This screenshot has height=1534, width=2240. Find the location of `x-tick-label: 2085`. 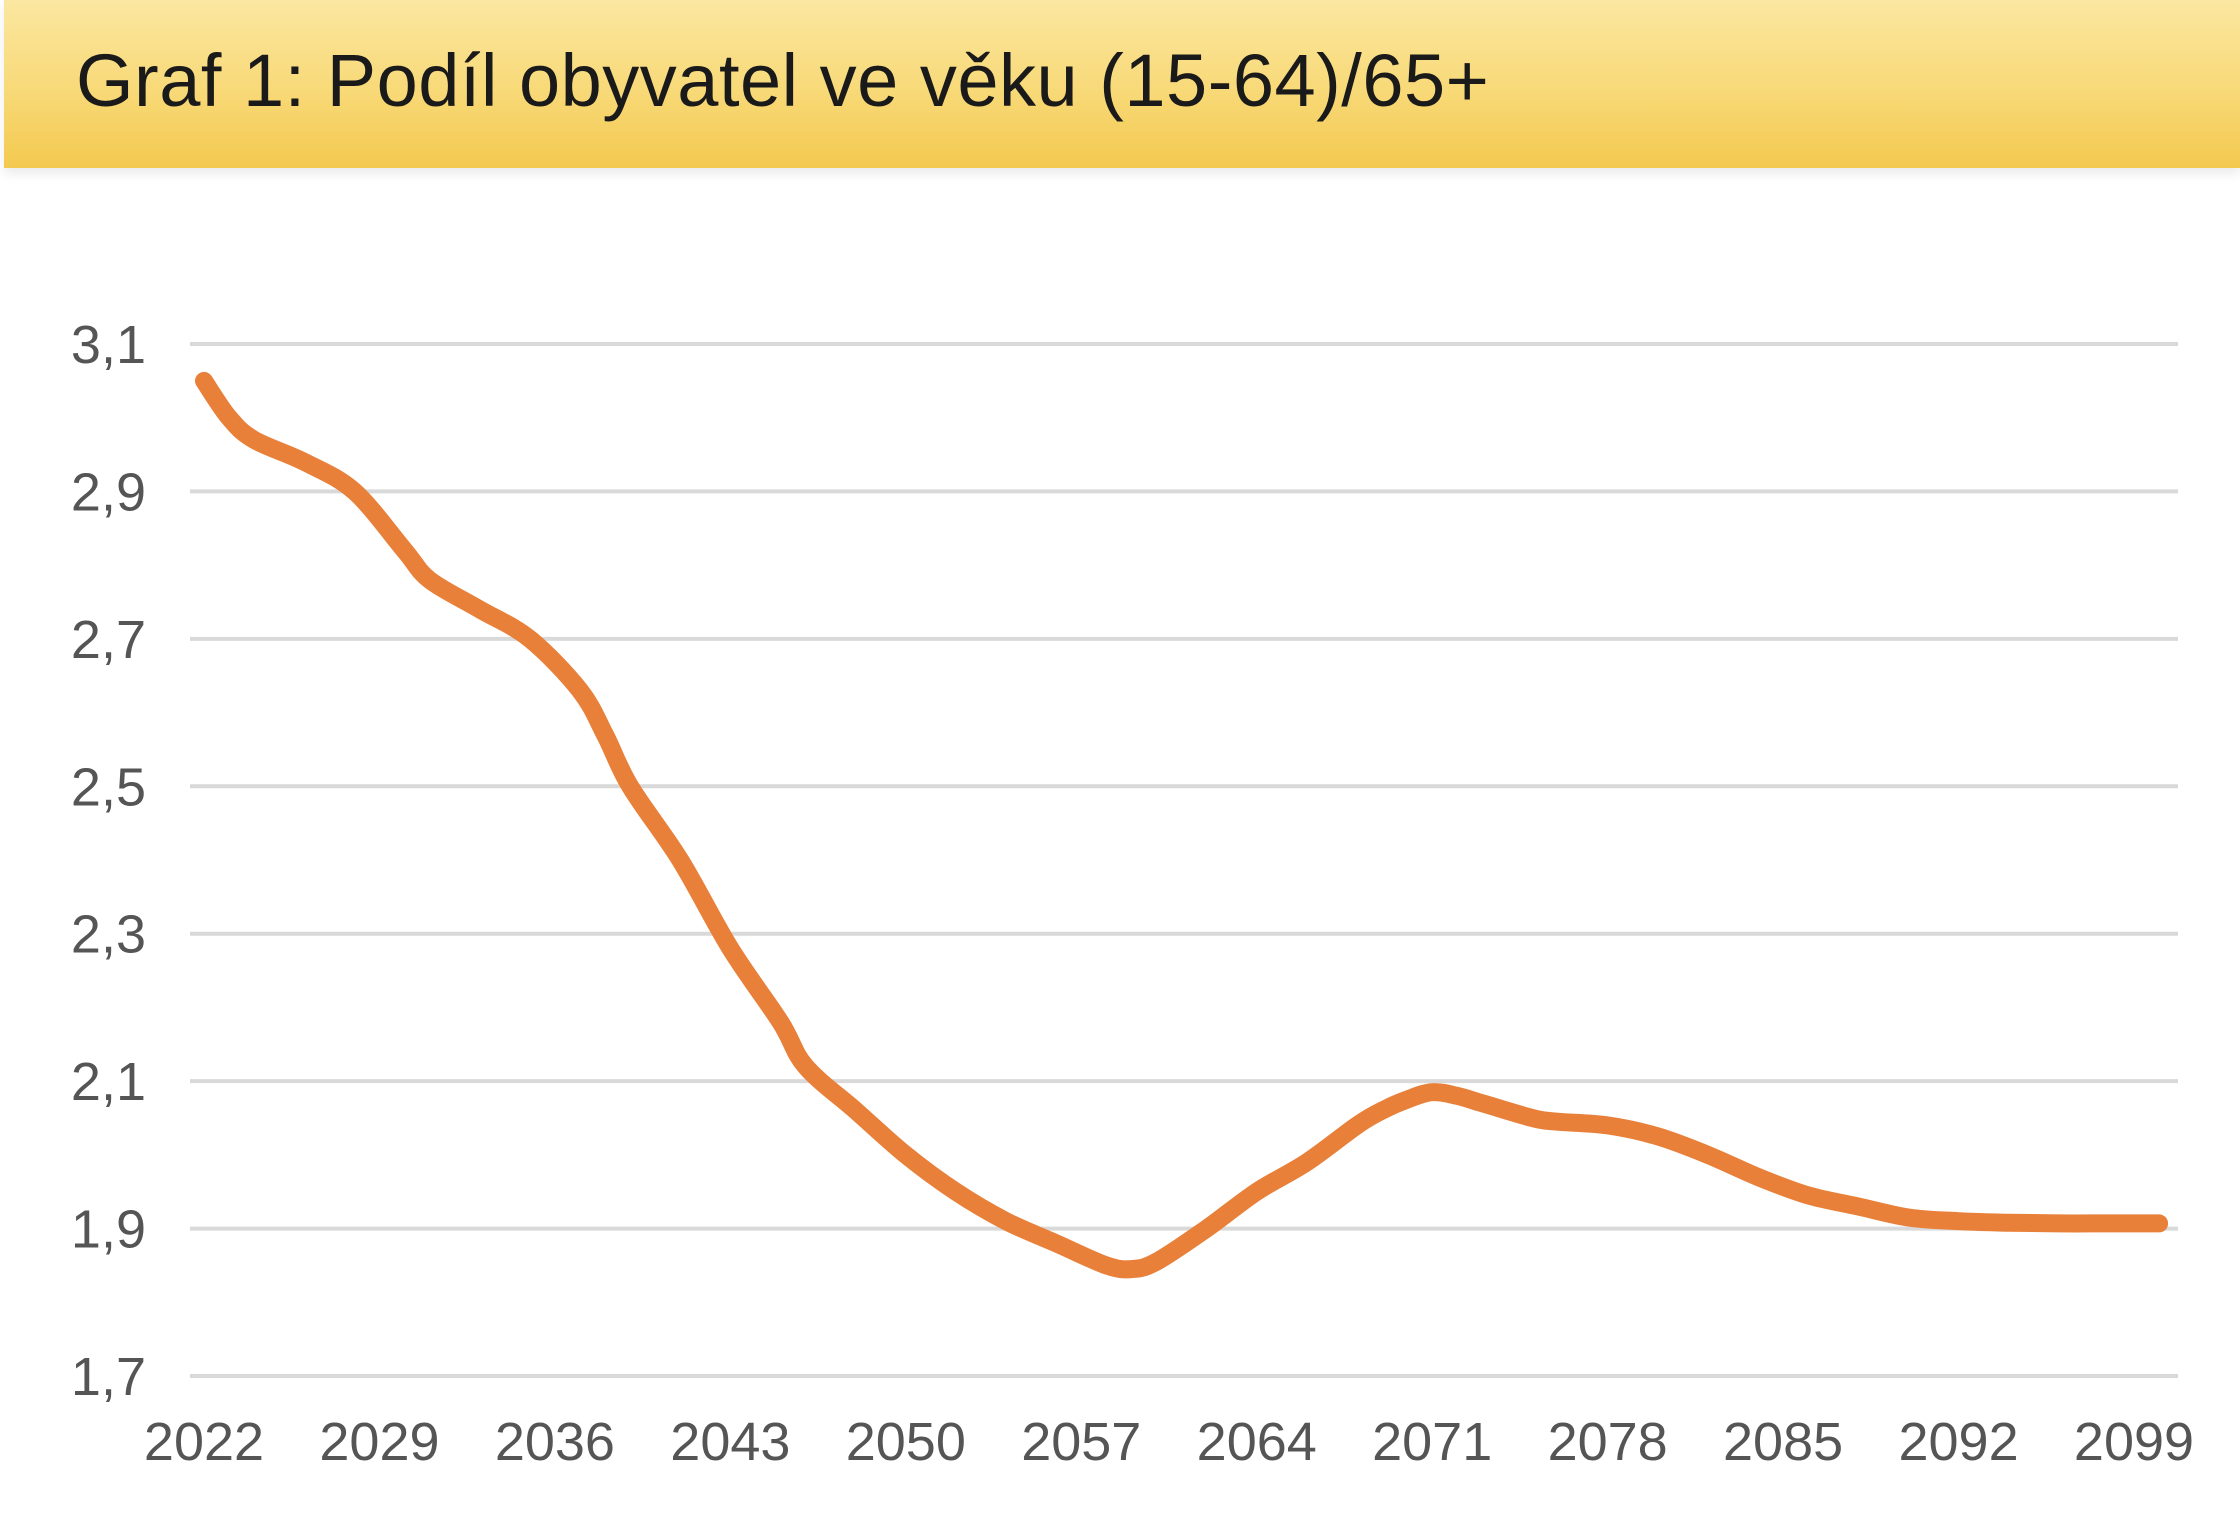

x-tick-label: 2085 is located at coordinates (1783, 1442).